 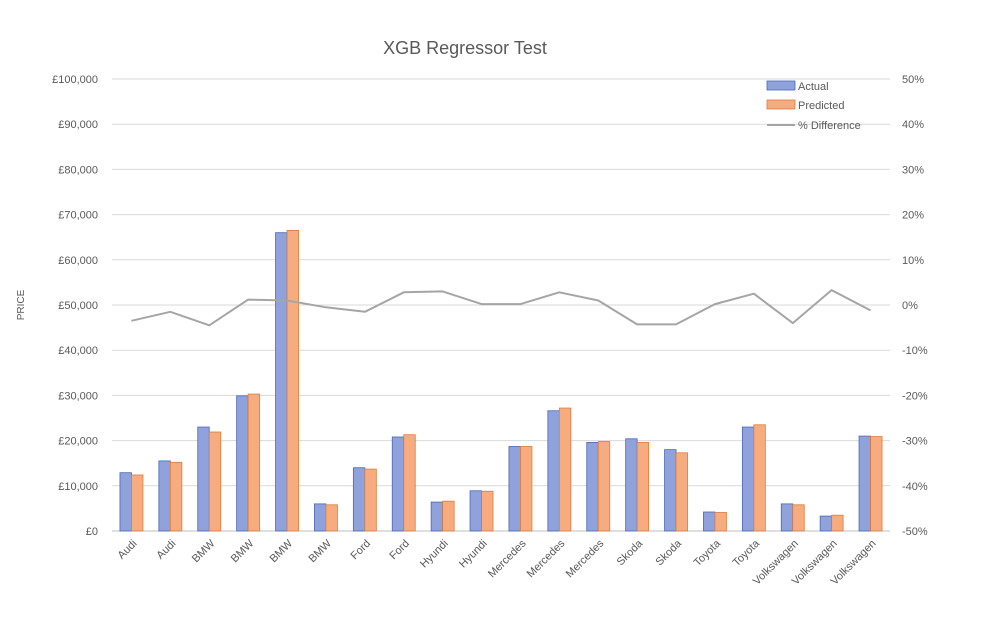 I want to click on y-axis-title: PRICE, so click(x=21, y=304).